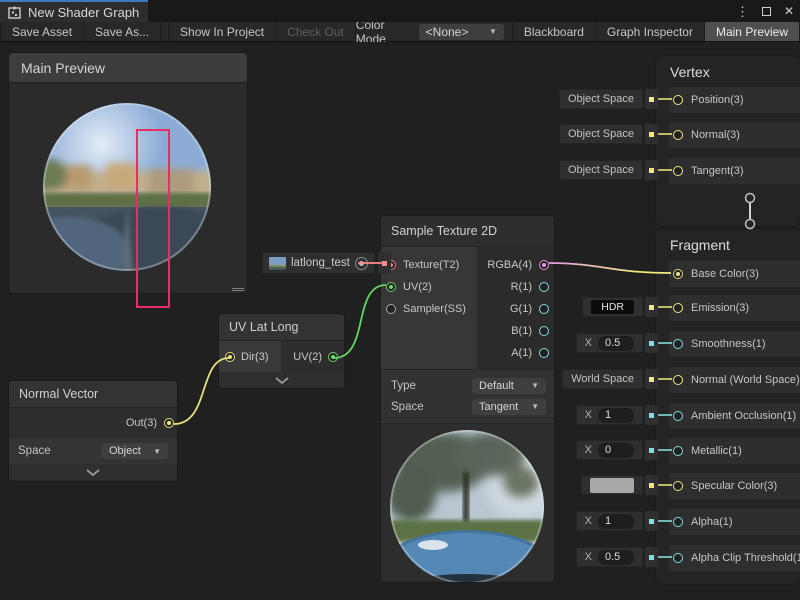 This screenshot has height=600, width=800. Describe the element at coordinates (678, 558) in the screenshot. I see `alpha-clip-input-port` at that location.